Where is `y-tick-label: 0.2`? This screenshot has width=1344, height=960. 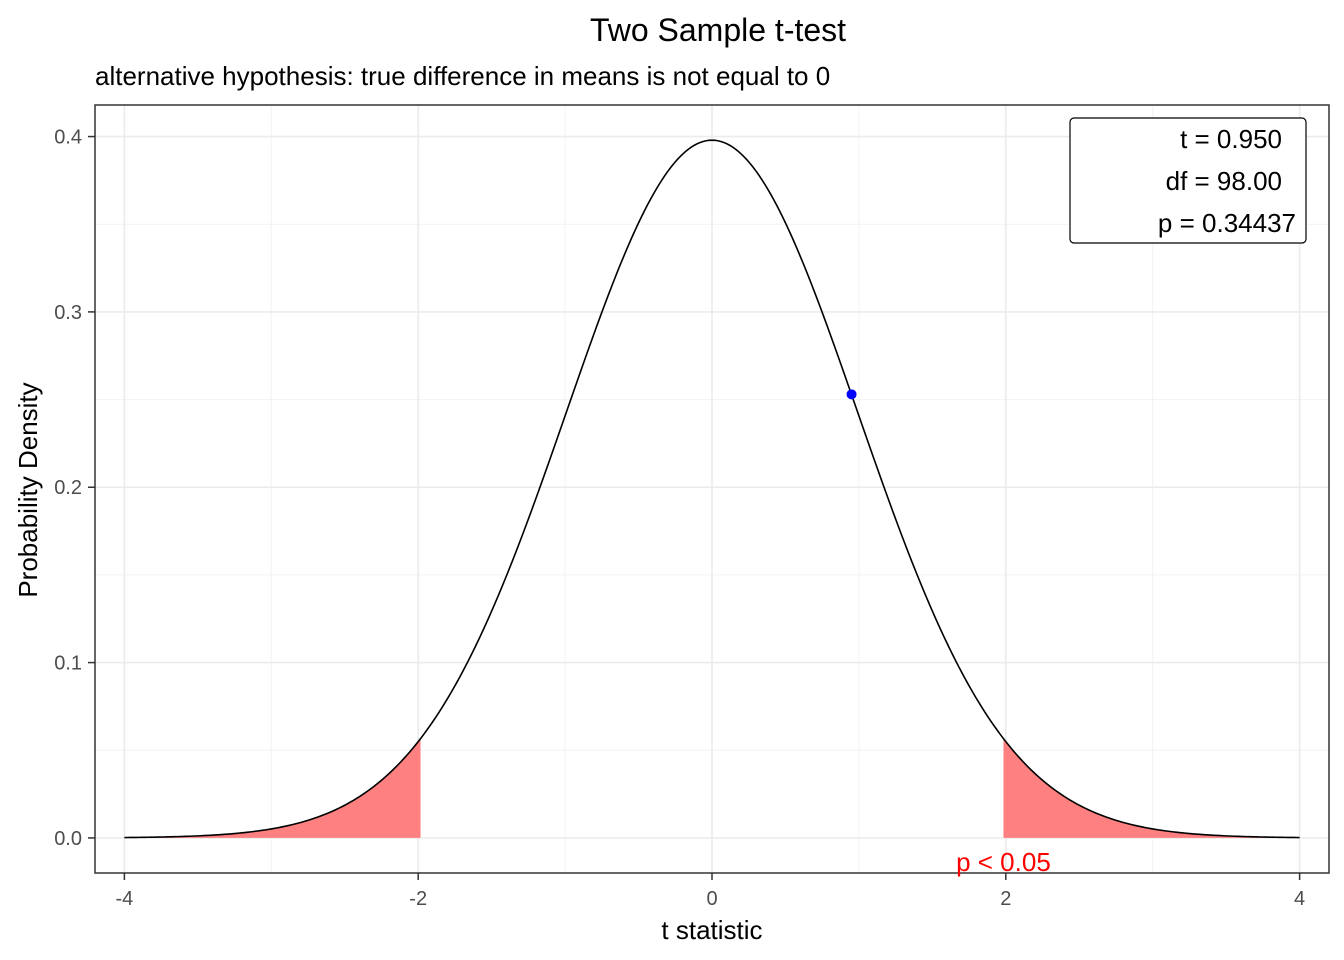
y-tick-label: 0.2 is located at coordinates (68, 488).